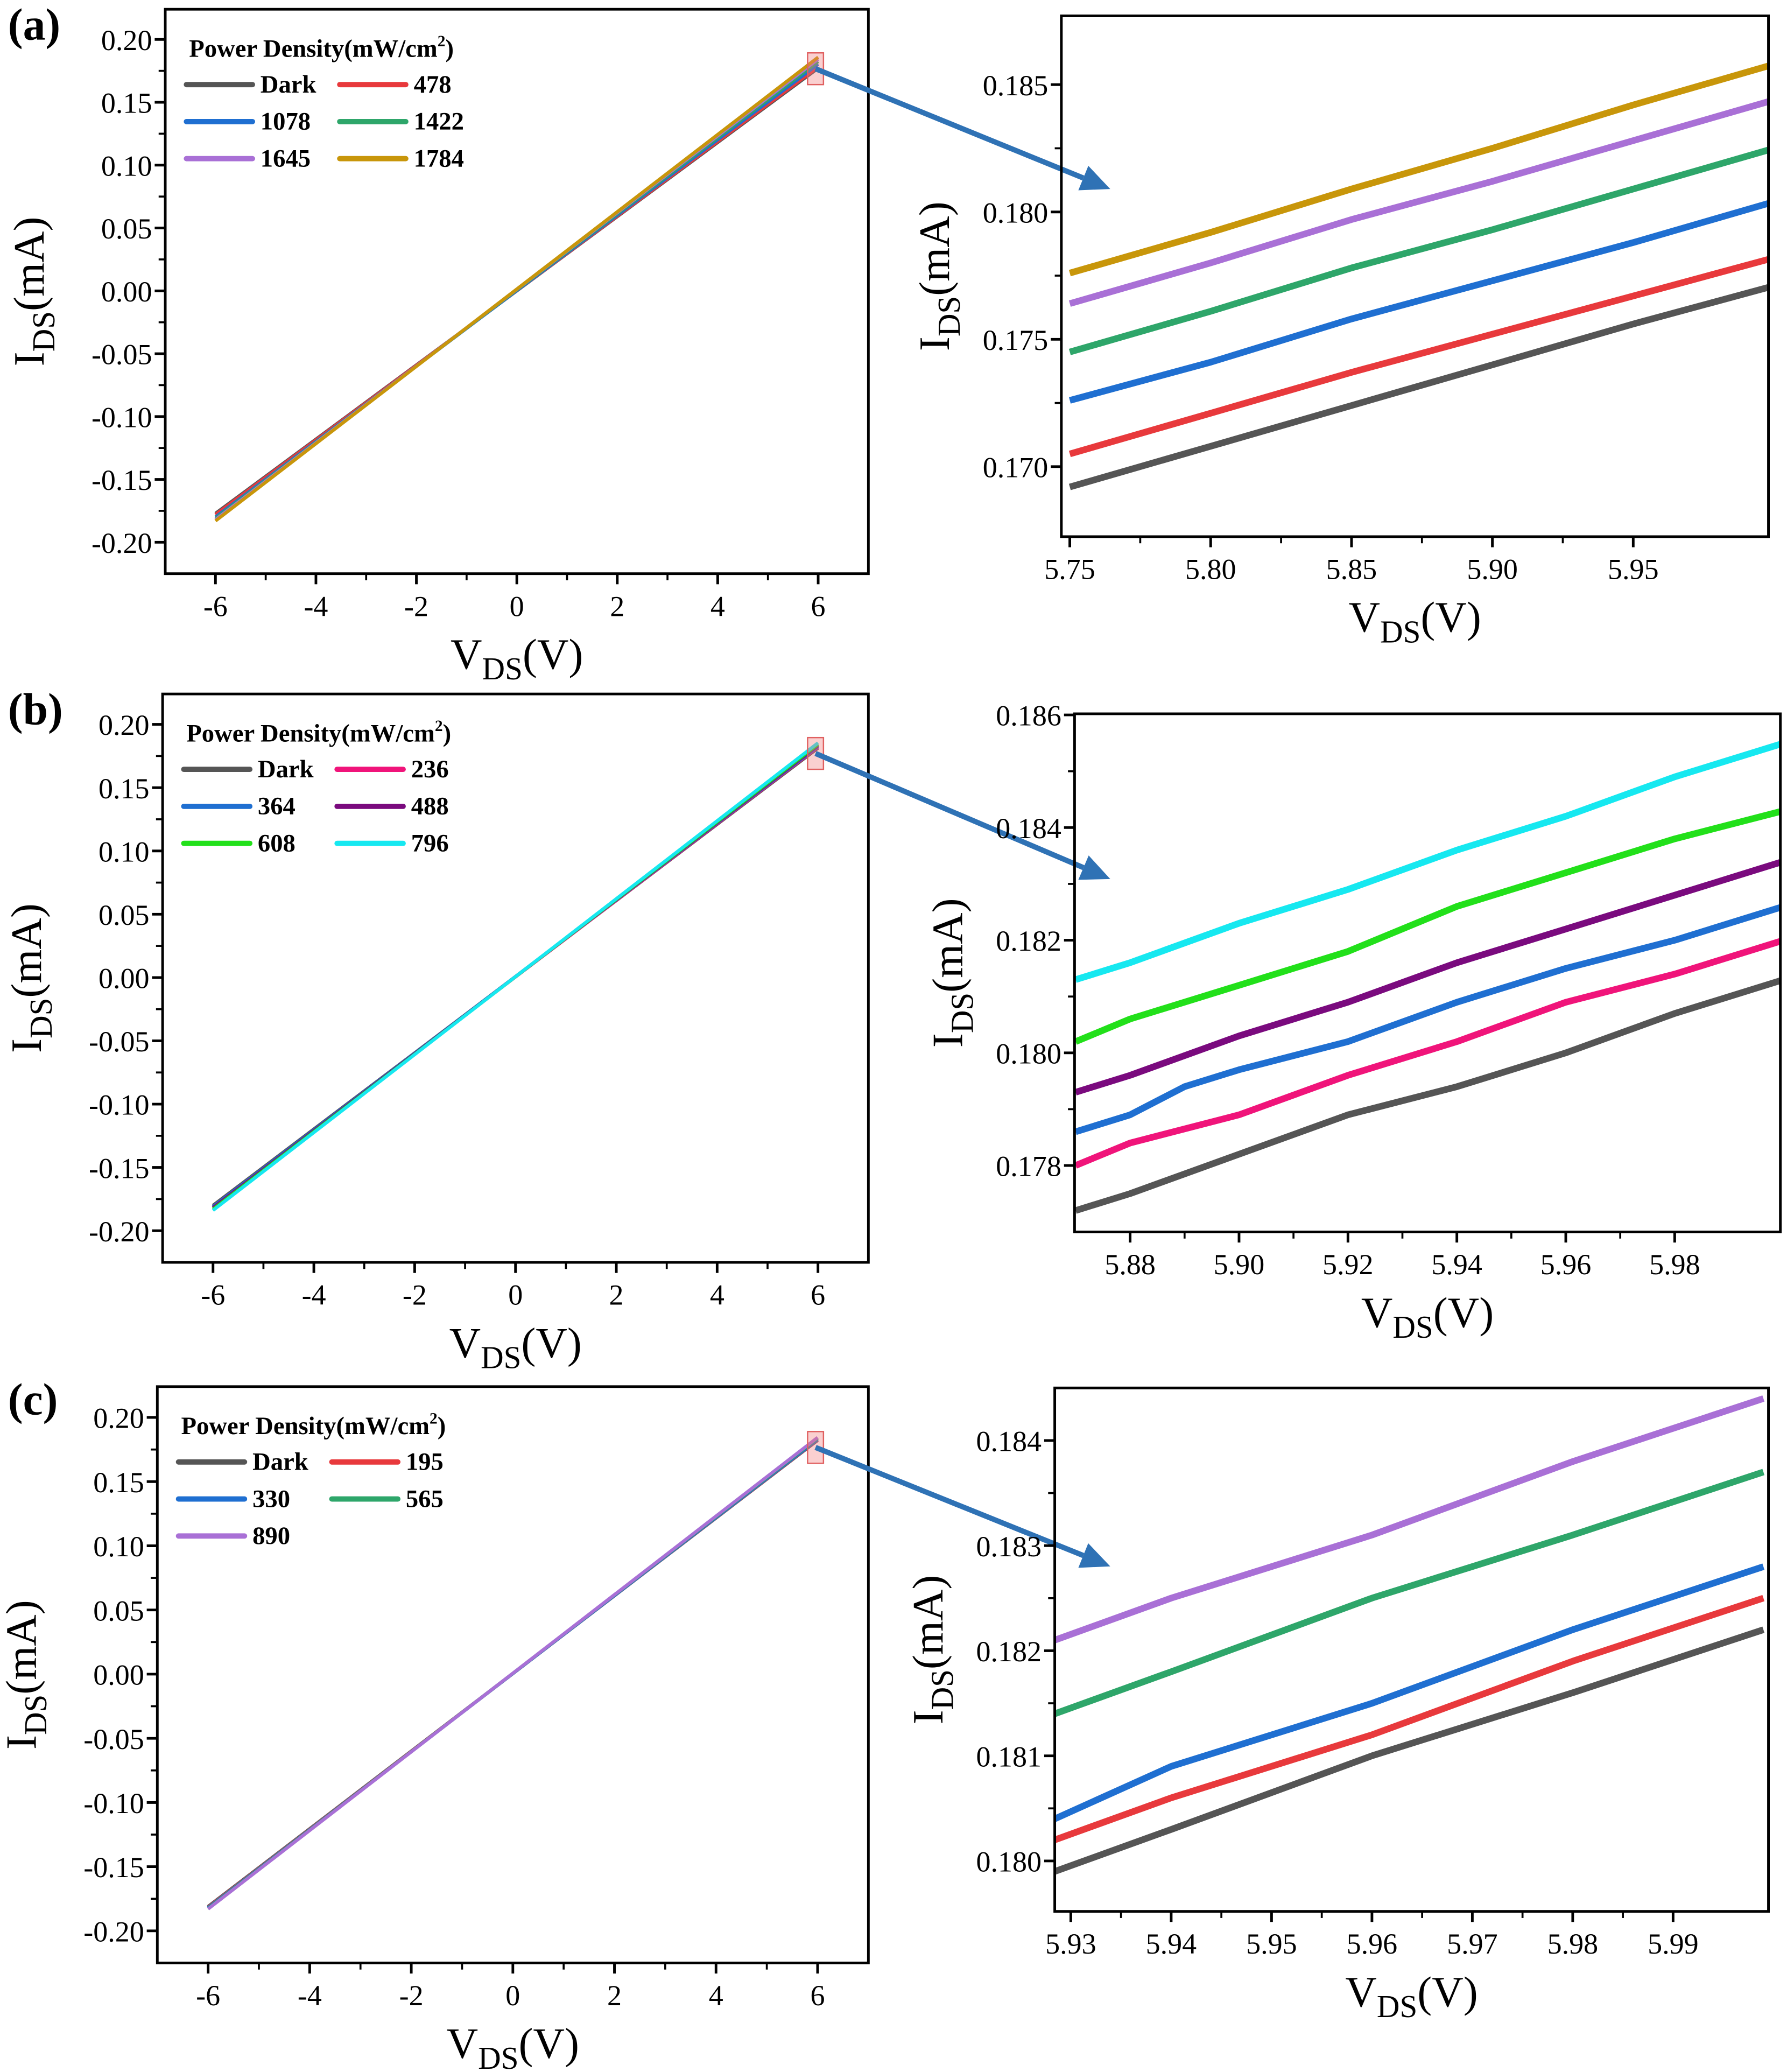  What do you see at coordinates (124, 979) in the screenshot?
I see `y-tick-label: 0.00` at bounding box center [124, 979].